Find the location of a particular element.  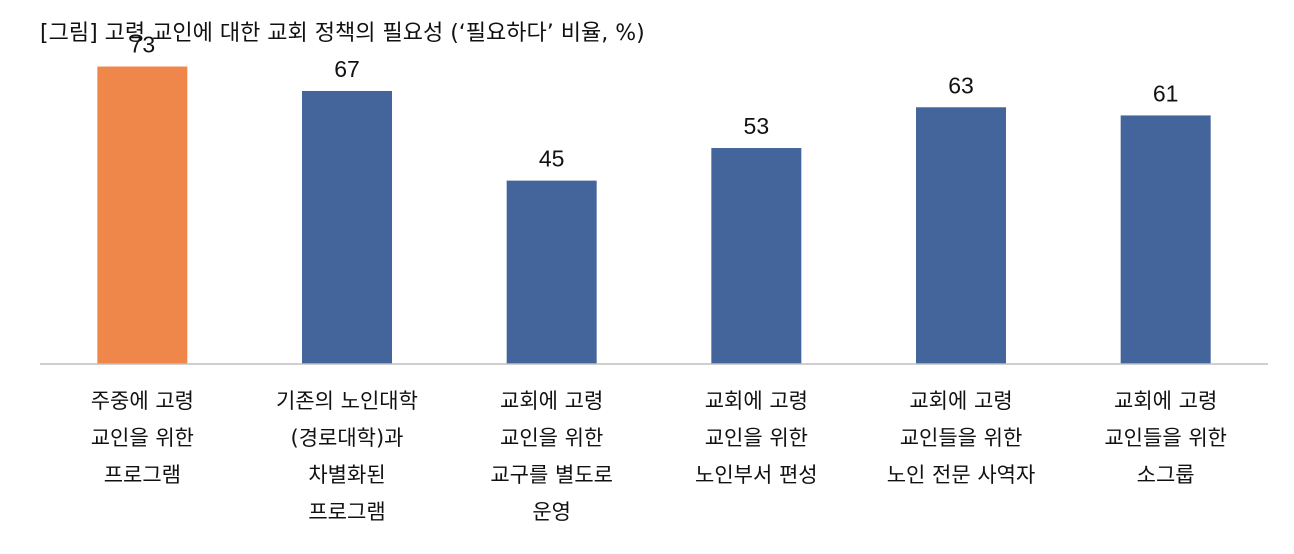

category-label-line: 교구를 별도로 is located at coordinates (551, 475).